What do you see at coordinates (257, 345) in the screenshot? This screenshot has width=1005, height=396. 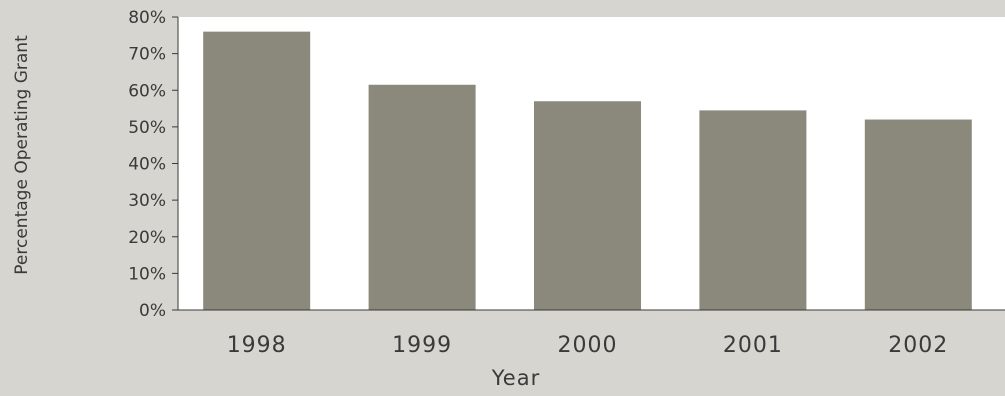 I see `x-tick-label: 1998` at bounding box center [257, 345].